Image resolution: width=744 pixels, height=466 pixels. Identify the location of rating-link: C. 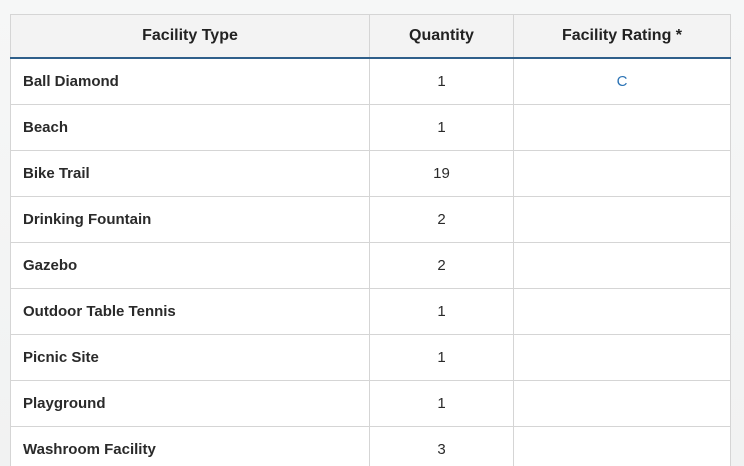
(622, 81).